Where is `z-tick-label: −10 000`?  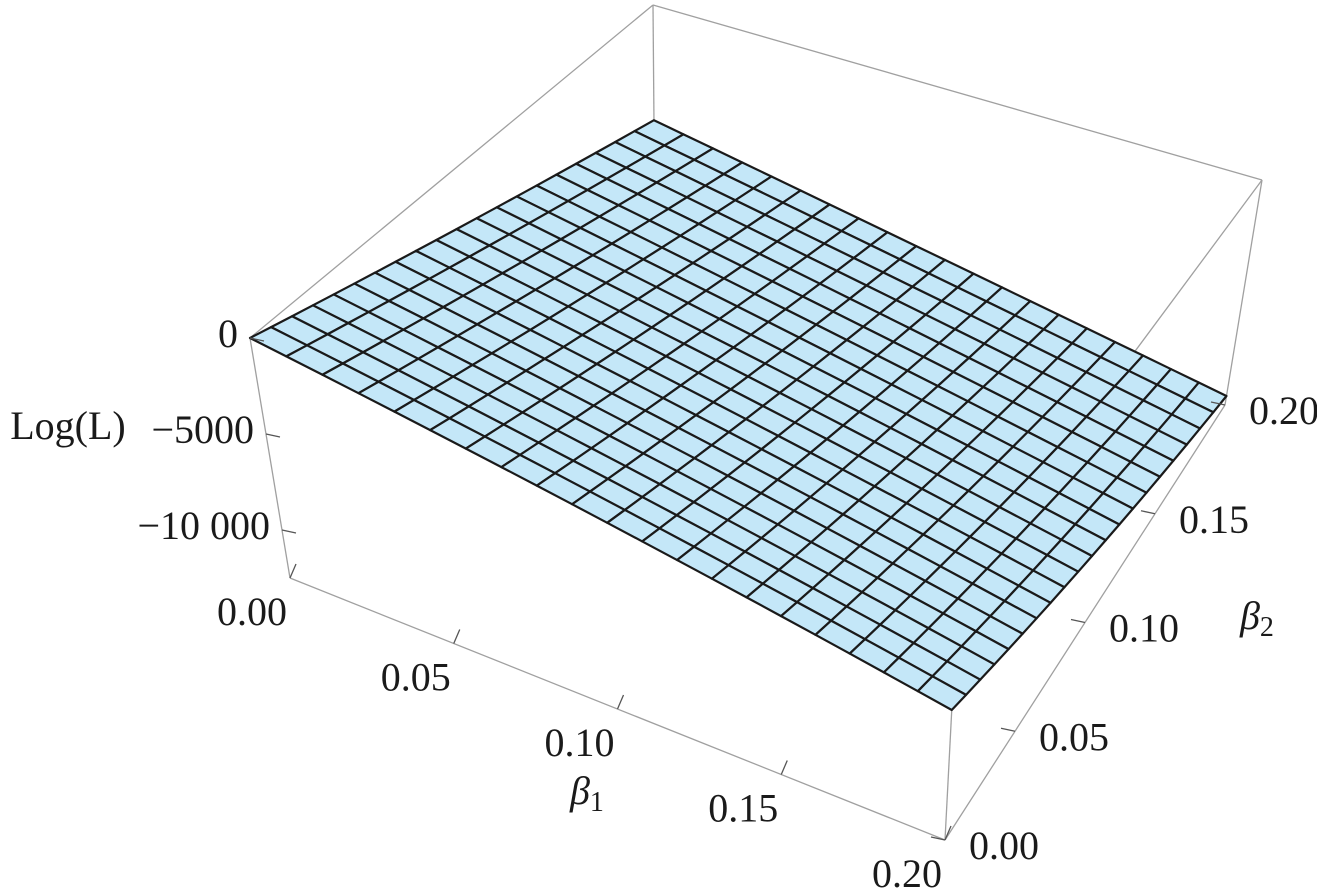
z-tick-label: −10 000 is located at coordinates (203, 525).